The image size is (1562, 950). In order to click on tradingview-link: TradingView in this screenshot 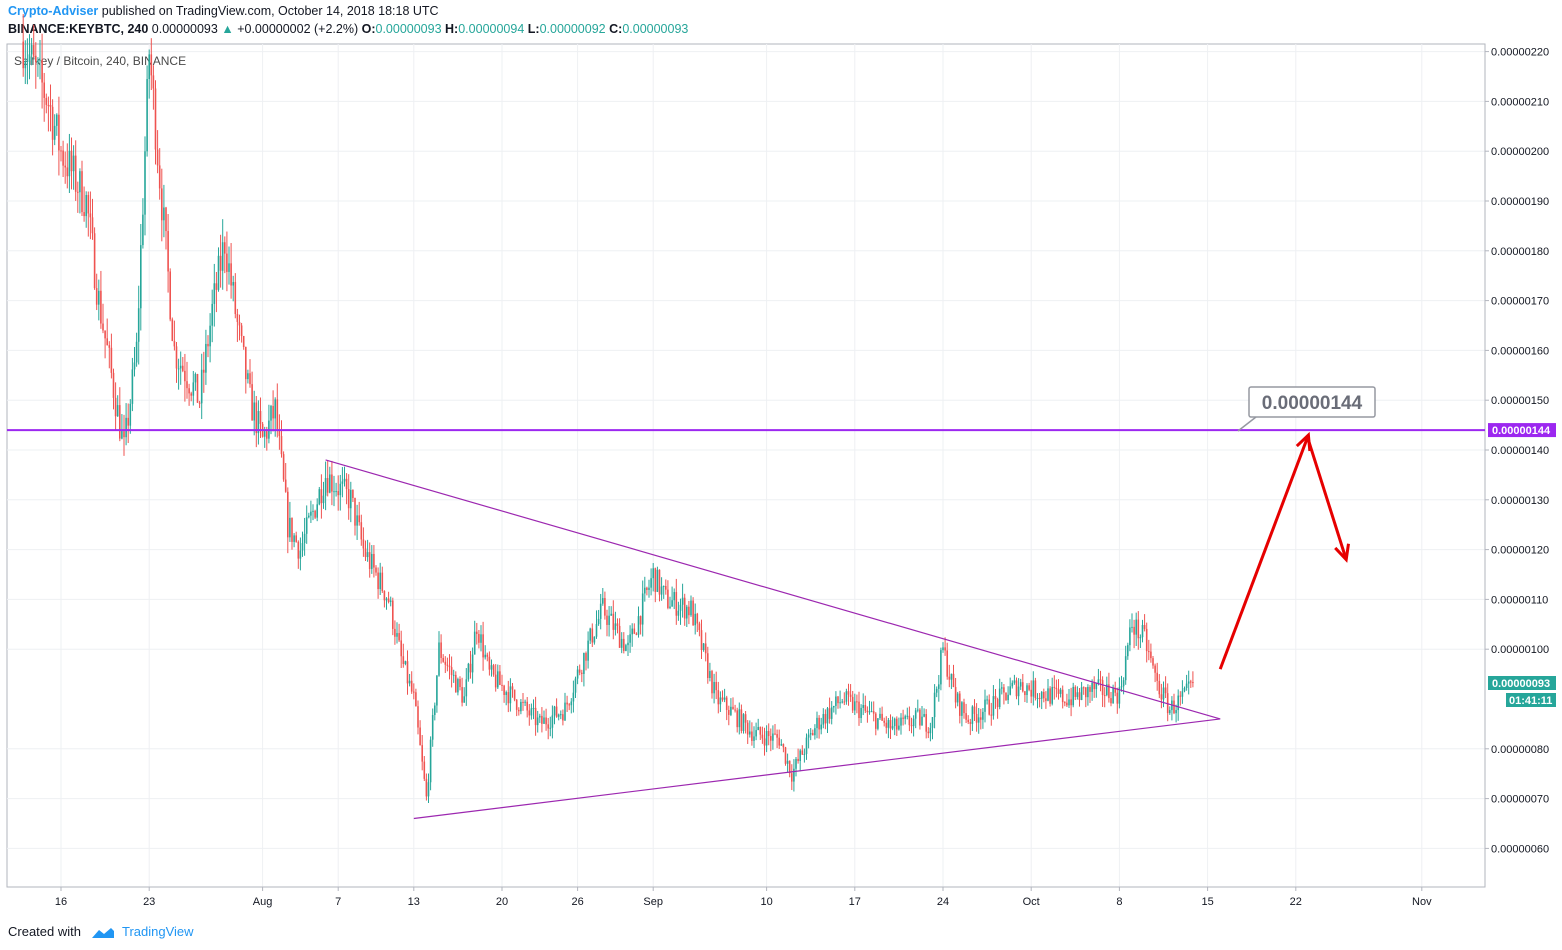, I will do `click(158, 931)`.